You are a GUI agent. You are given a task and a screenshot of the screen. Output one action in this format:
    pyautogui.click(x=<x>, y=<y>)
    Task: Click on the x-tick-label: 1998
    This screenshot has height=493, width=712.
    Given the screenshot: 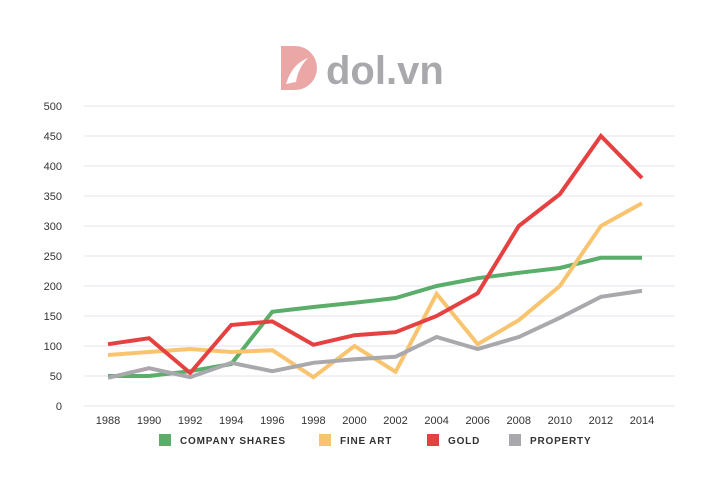 What is the action you would take?
    pyautogui.click(x=313, y=421)
    